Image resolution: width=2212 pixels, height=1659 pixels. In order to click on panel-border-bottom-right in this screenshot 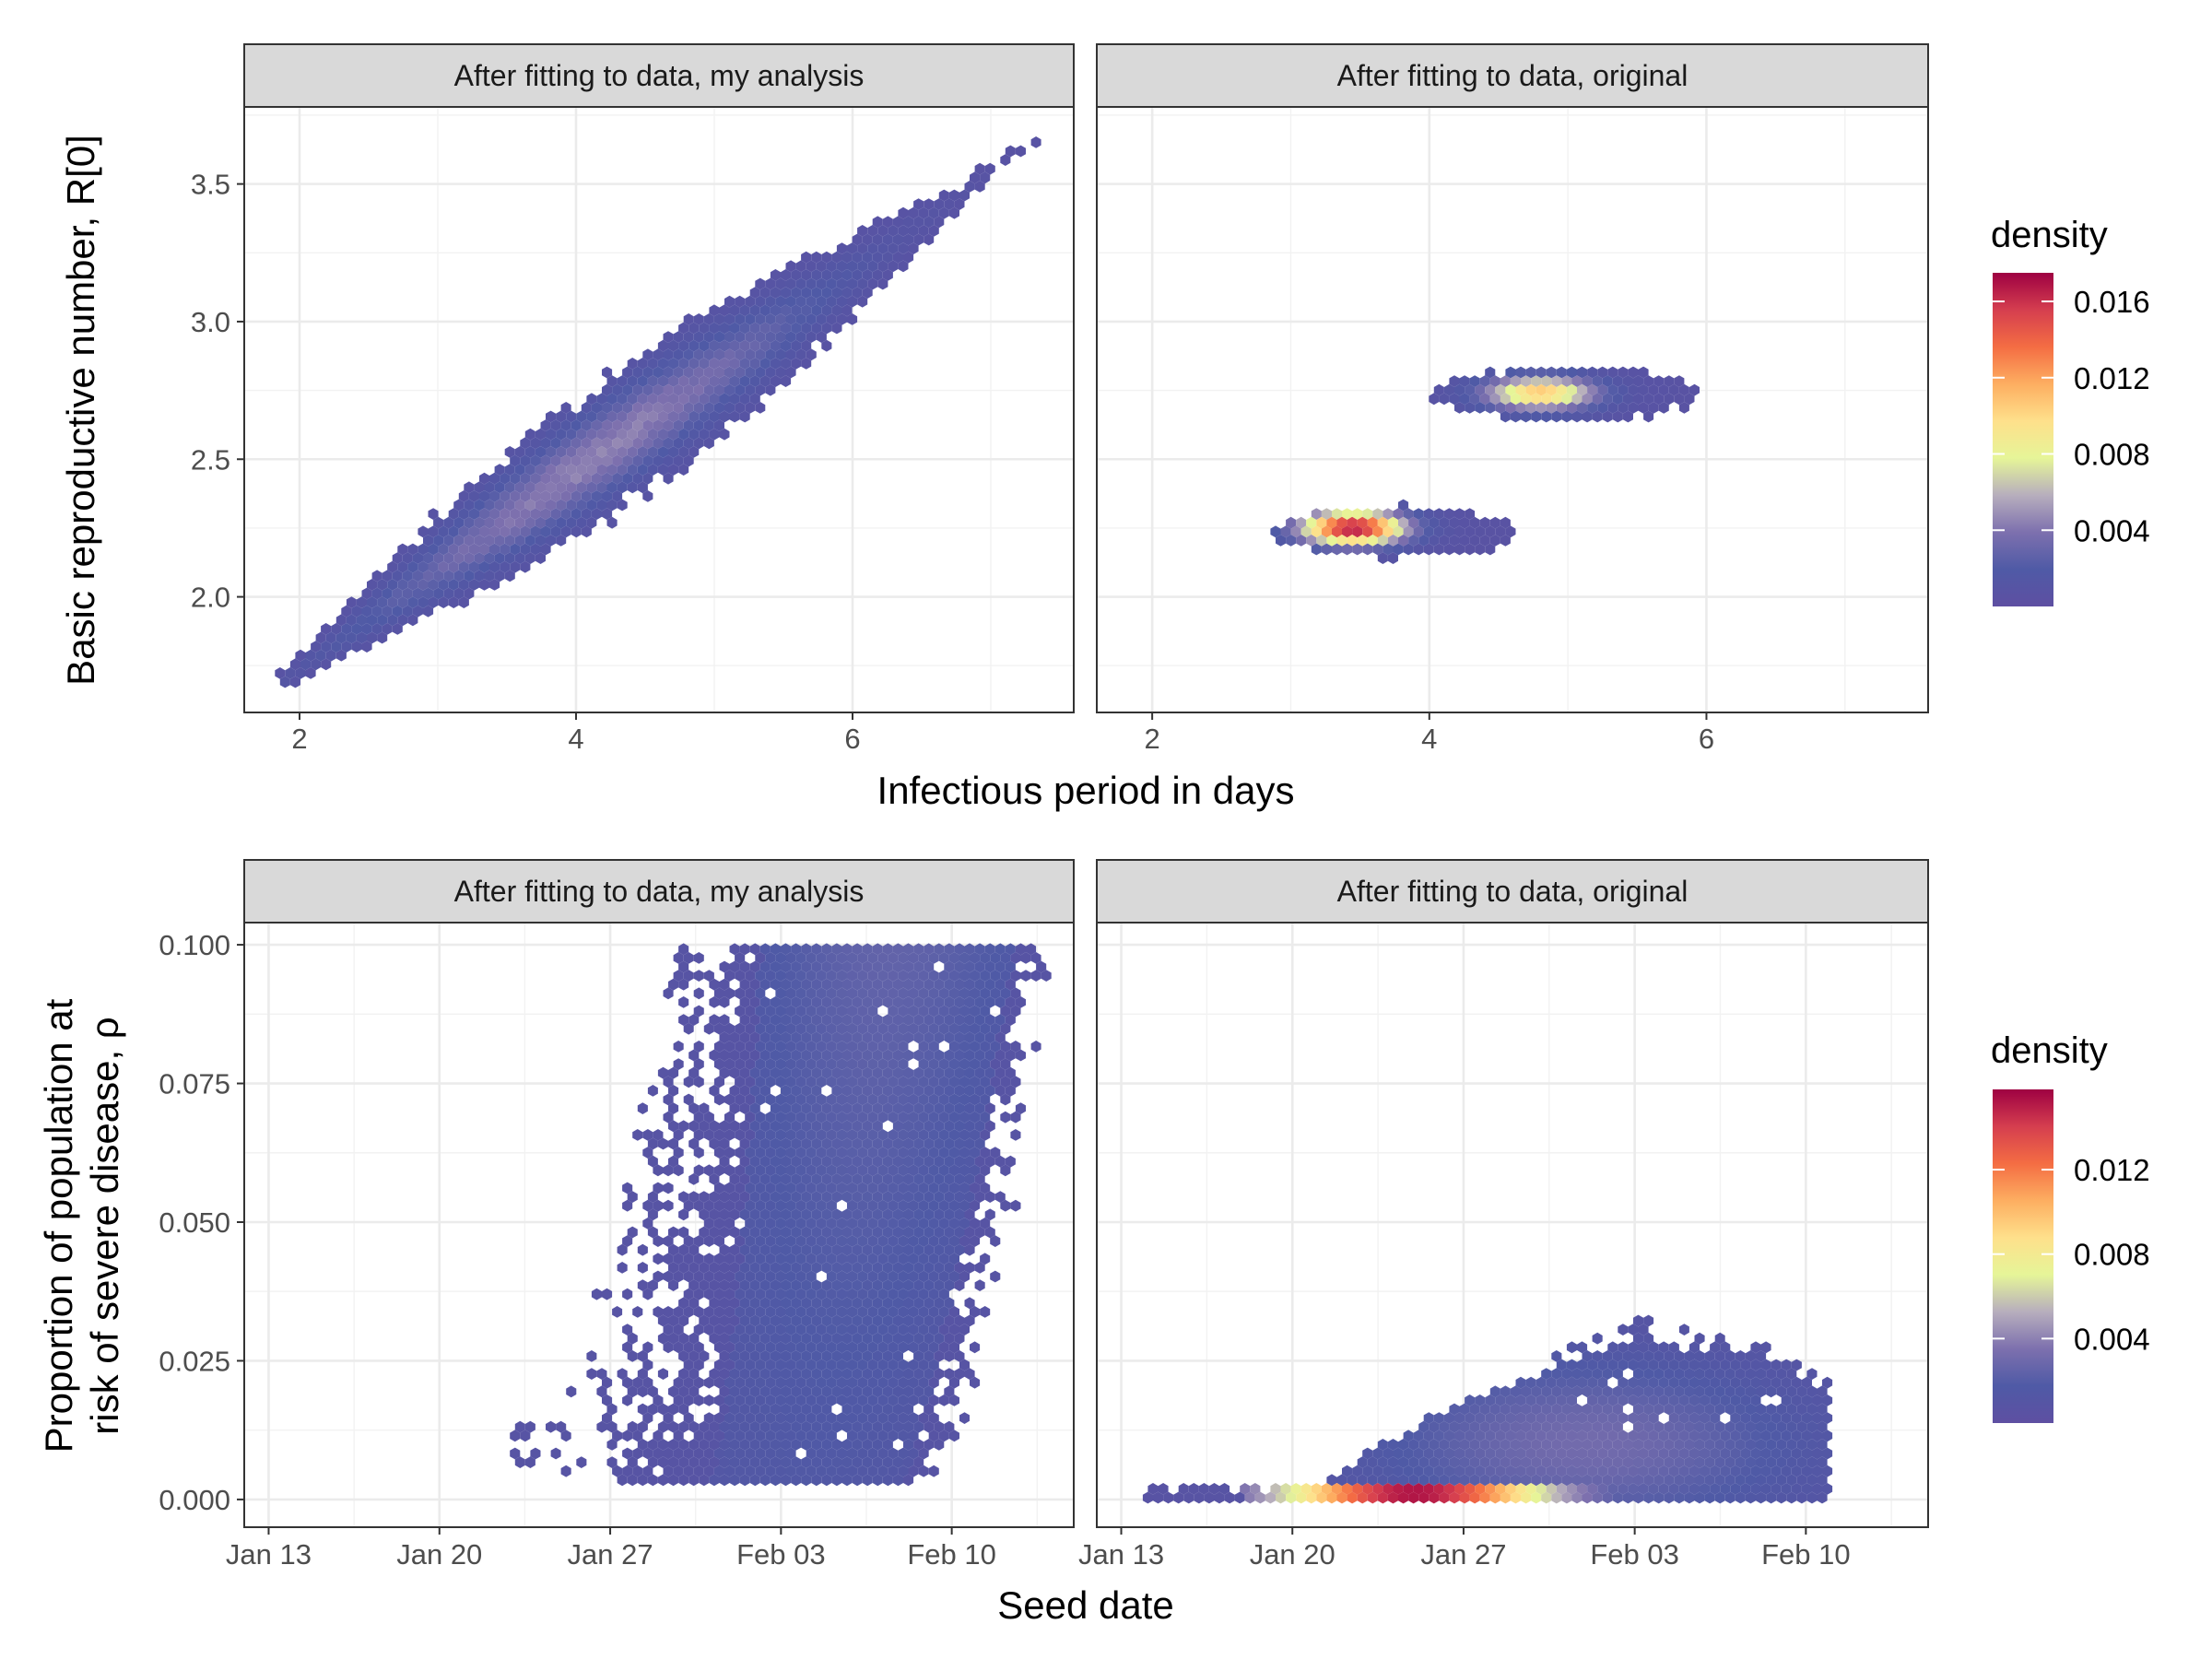, I will do `click(1512, 1225)`.